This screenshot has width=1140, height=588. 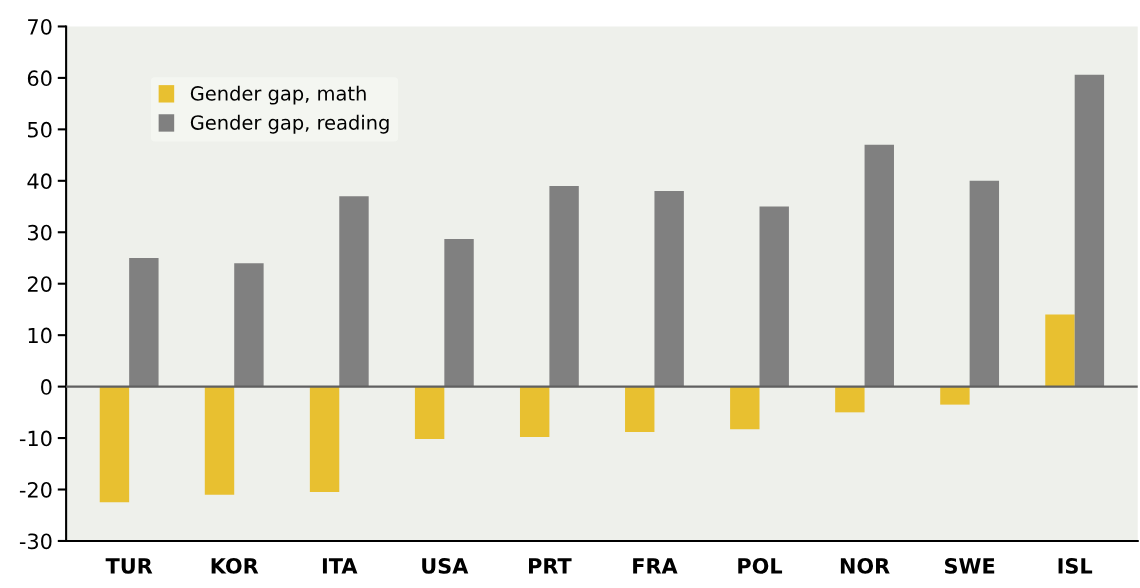 What do you see at coordinates (970, 565) in the screenshot?
I see `x-tick-label: SWE` at bounding box center [970, 565].